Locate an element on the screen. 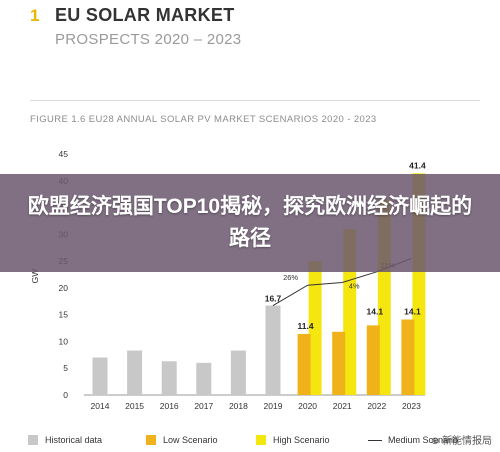 The image size is (500, 452). x-tick-label: 2022 is located at coordinates (376, 406).